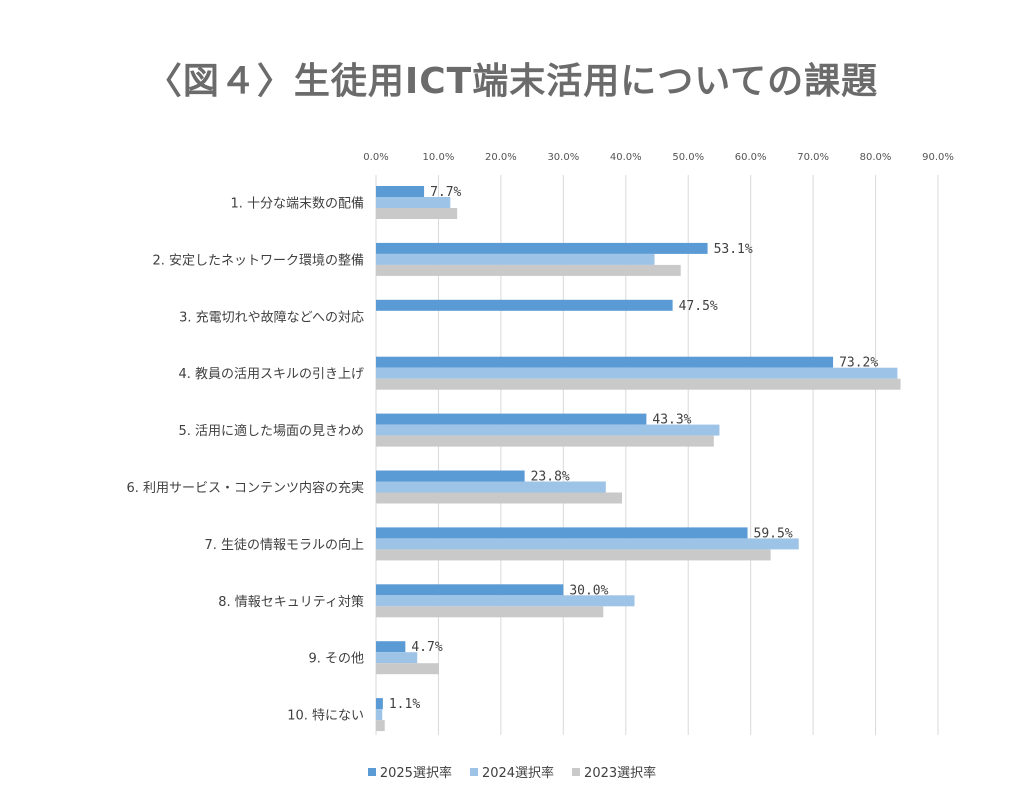 The image size is (1024, 803). I want to click on category-label: 4. 教員の活用スキルの引き上げ, so click(271, 374).